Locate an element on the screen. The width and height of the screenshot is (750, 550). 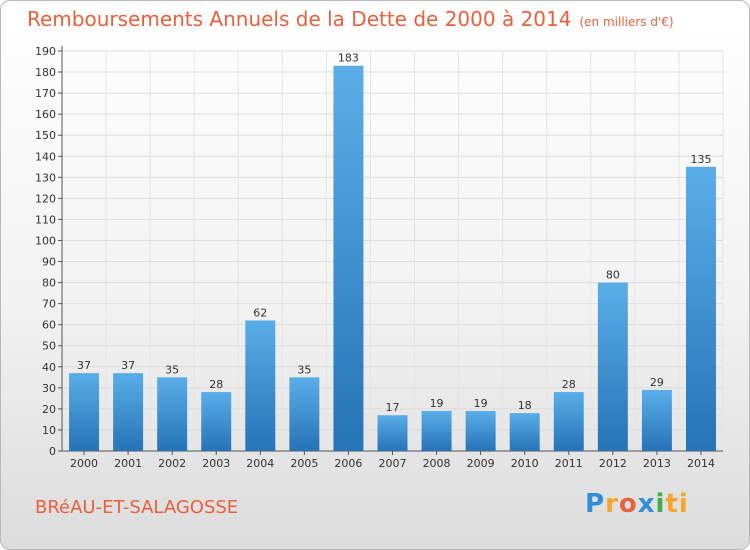
y-tick-label: 60 is located at coordinates (49, 325).